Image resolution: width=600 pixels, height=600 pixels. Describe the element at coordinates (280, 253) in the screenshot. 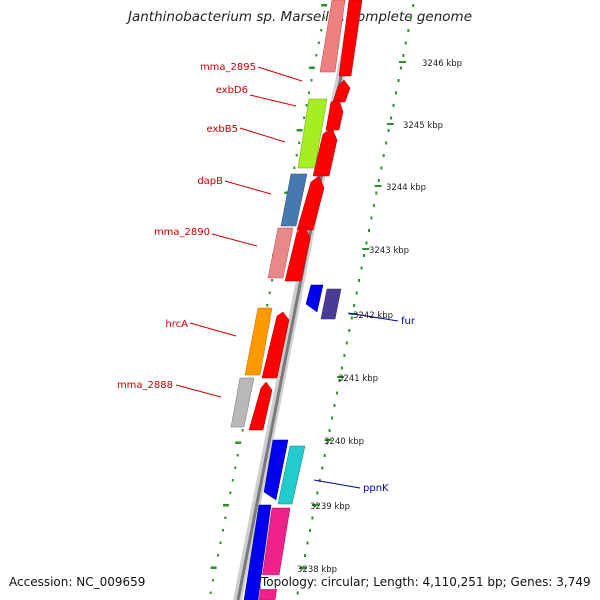

I see `gene-mma-2890-arrow` at that location.